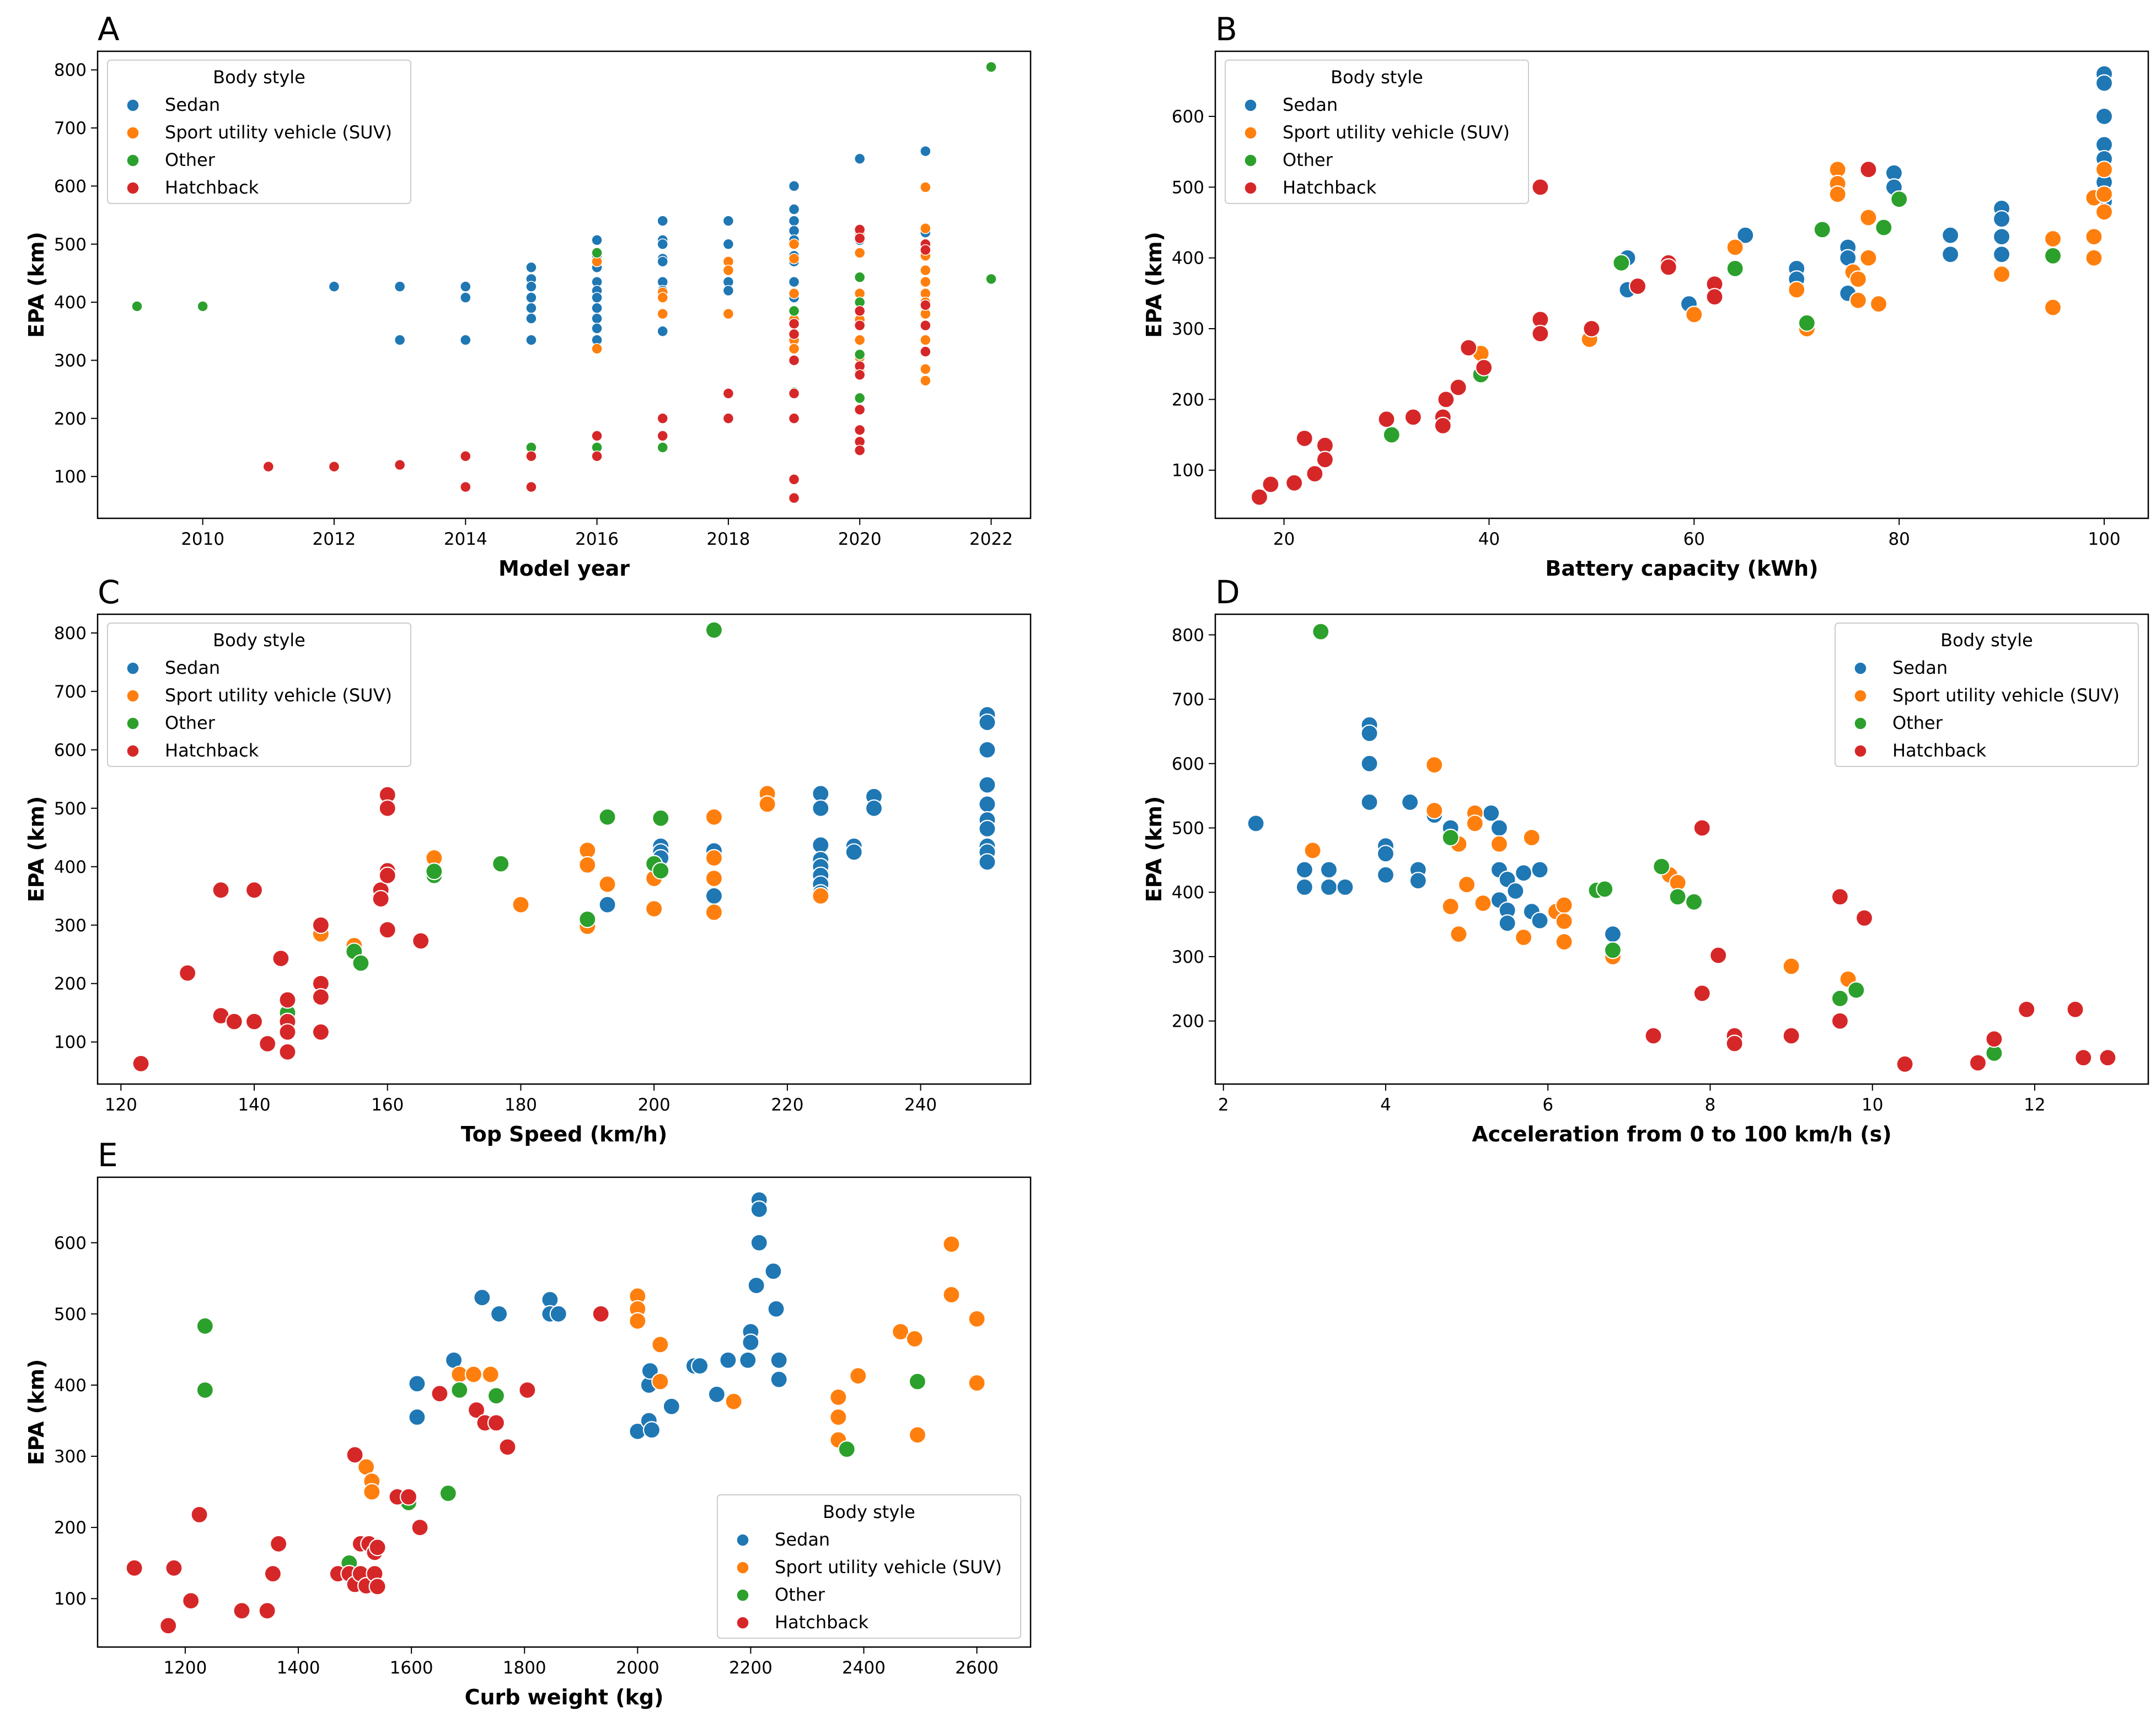 Image resolution: width=2156 pixels, height=1711 pixels. Describe the element at coordinates (108, 1155) in the screenshot. I see `panel-letter: E` at that location.